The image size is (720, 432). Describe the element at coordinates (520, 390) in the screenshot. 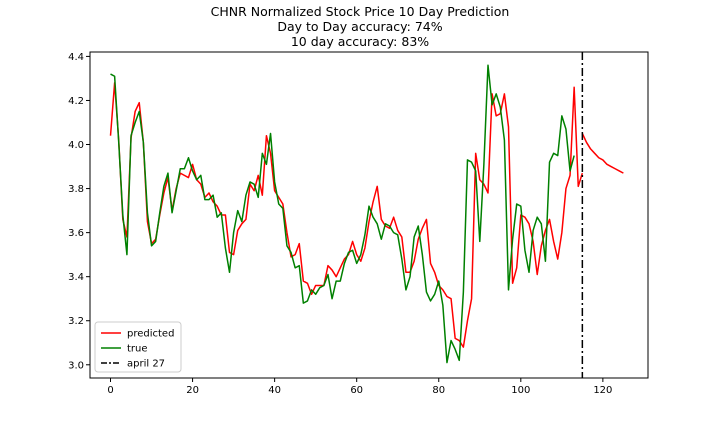

I see `x-tick-label: 100` at that location.